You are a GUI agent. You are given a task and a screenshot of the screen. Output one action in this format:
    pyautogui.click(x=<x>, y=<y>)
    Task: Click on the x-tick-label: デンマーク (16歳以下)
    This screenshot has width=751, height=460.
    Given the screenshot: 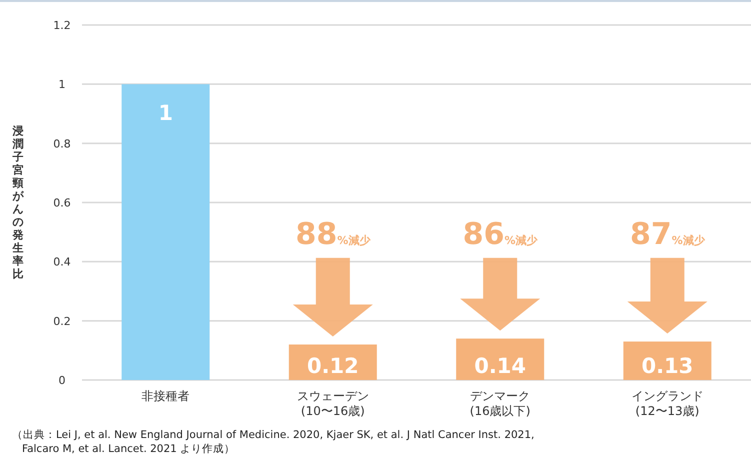 What is the action you would take?
    pyautogui.click(x=500, y=403)
    